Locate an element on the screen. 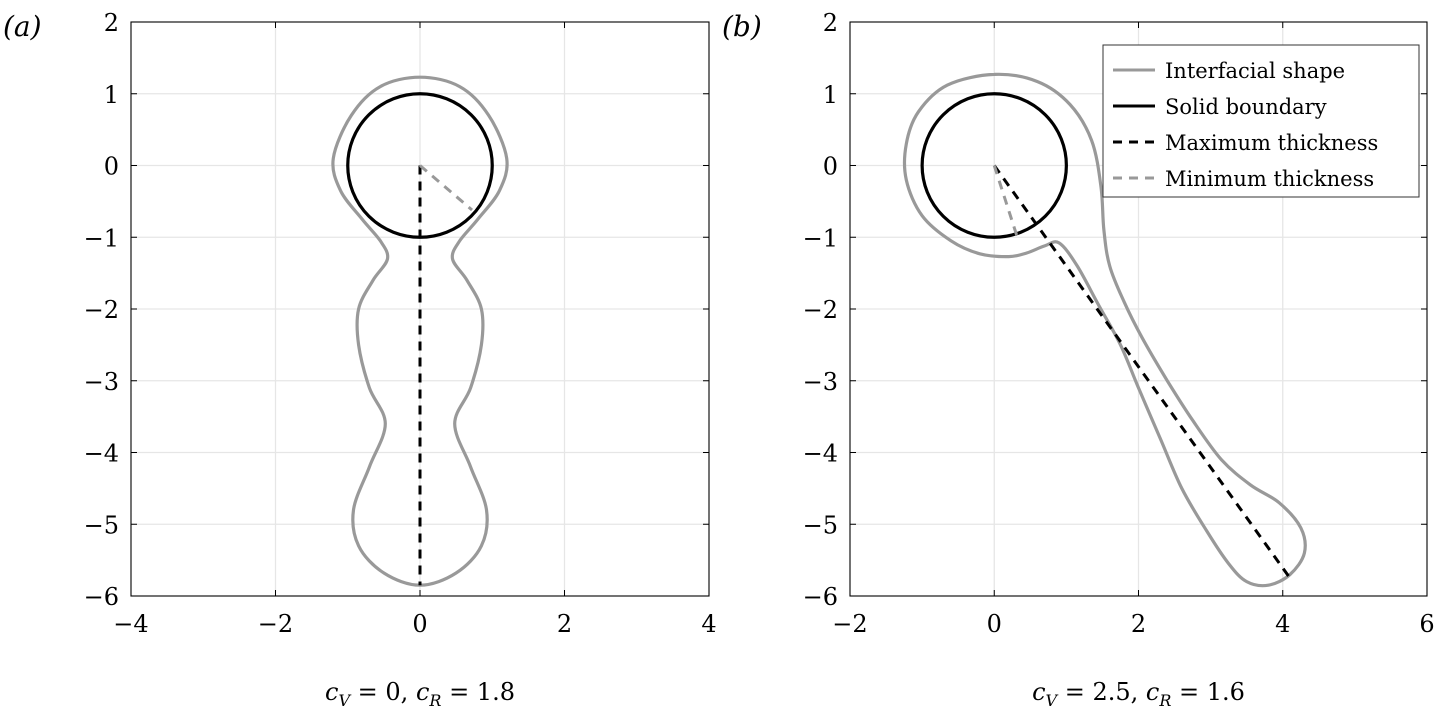 This screenshot has height=714, width=1437. panel-caption: cV = 0, cR = 1.8 is located at coordinates (420, 694).